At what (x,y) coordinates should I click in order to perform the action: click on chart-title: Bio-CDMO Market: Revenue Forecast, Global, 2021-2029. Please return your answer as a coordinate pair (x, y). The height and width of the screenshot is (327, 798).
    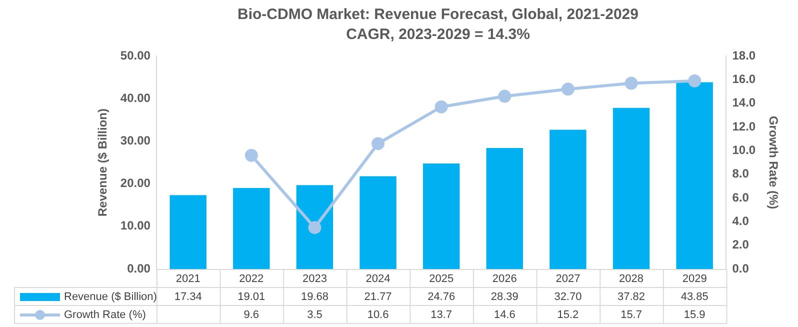
    Looking at the image, I should click on (438, 15).